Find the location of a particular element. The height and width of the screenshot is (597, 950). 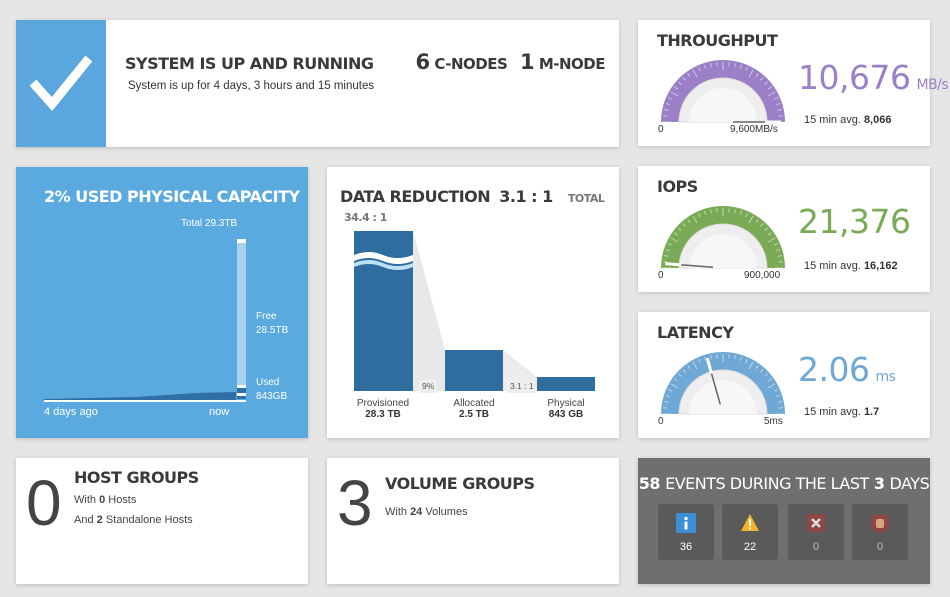

host-groups-count: 0 is located at coordinates (44, 503).